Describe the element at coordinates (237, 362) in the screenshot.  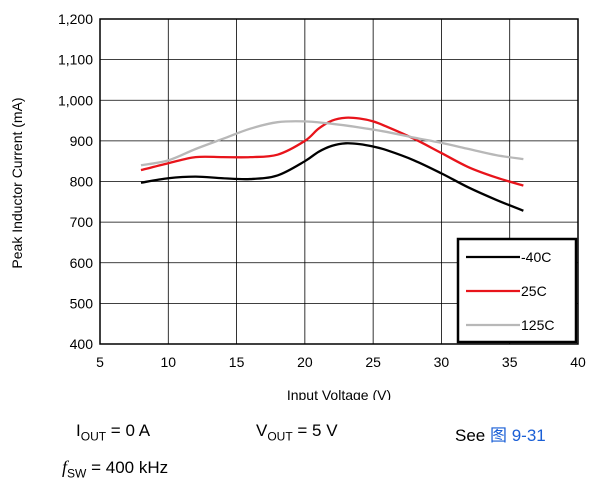
I see `x-tick-label: 15` at that location.